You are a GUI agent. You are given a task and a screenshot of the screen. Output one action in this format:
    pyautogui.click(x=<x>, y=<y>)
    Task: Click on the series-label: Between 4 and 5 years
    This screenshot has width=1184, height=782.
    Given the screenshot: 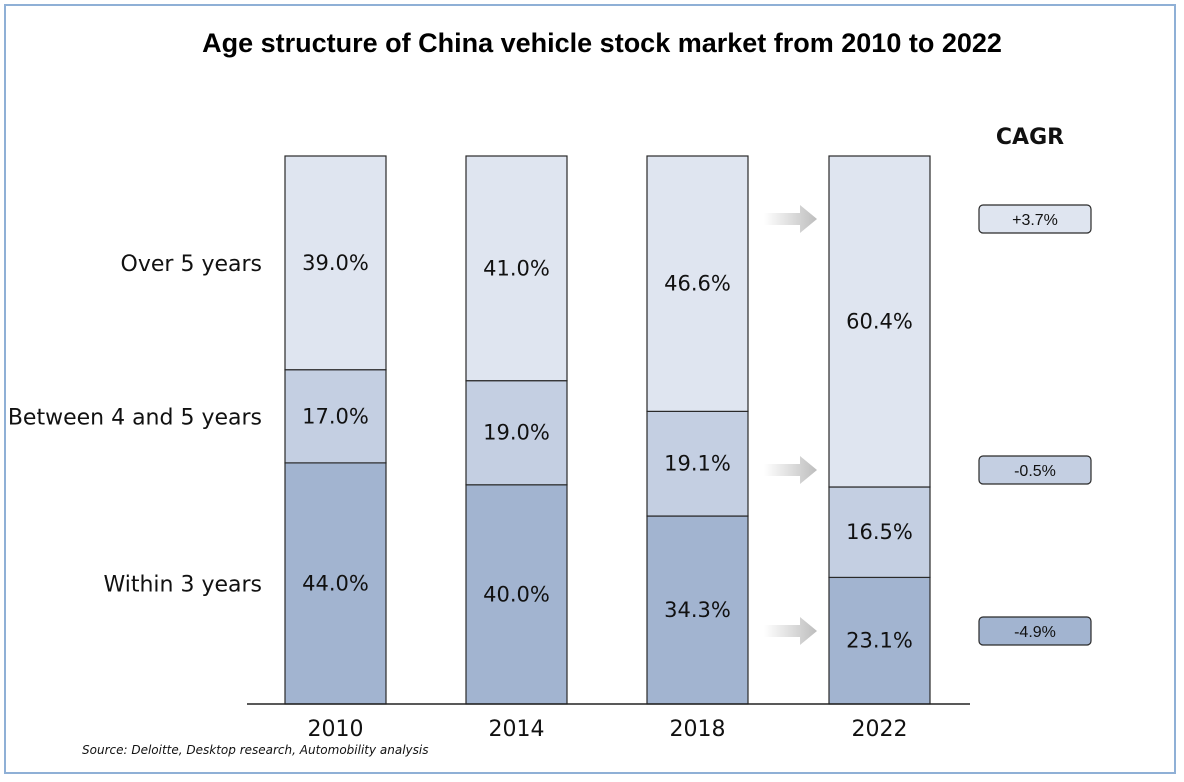 What is the action you would take?
    pyautogui.click(x=135, y=417)
    